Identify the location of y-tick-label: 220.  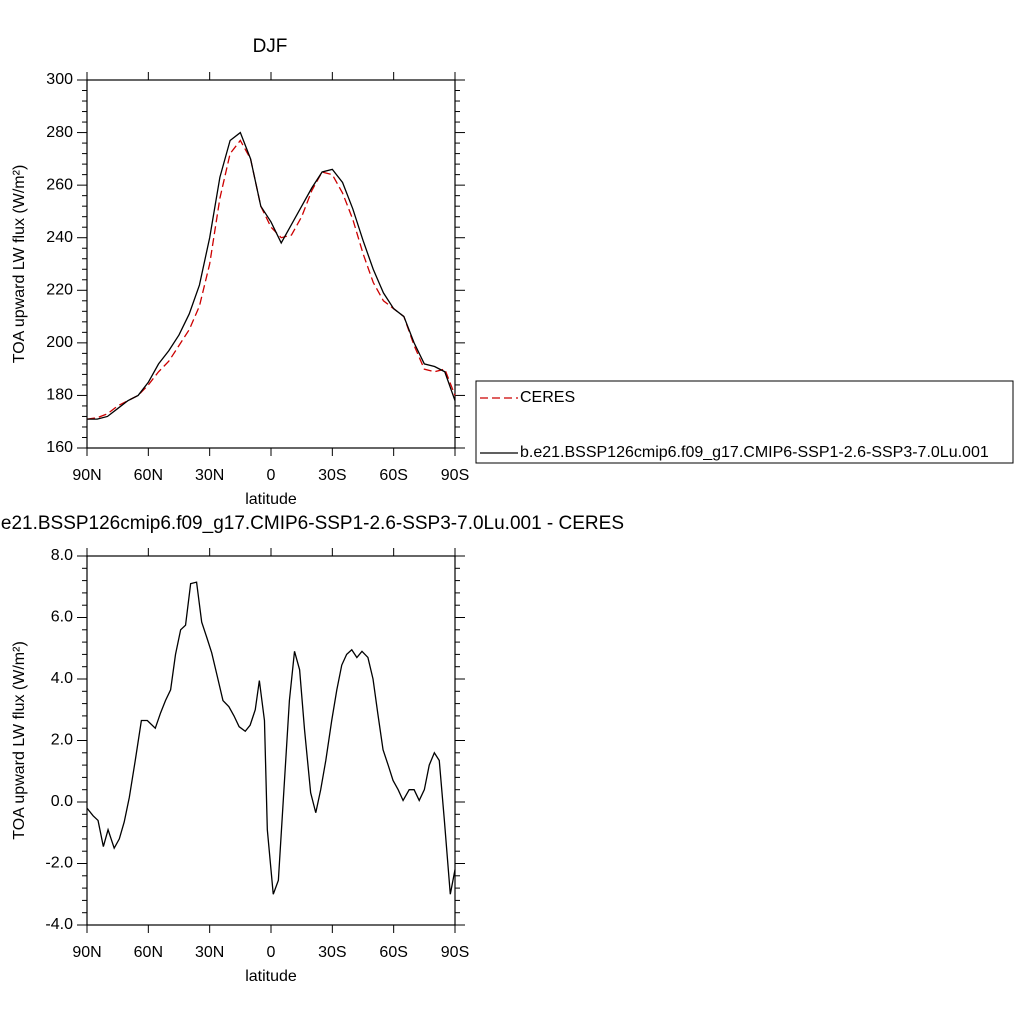
(59, 290).